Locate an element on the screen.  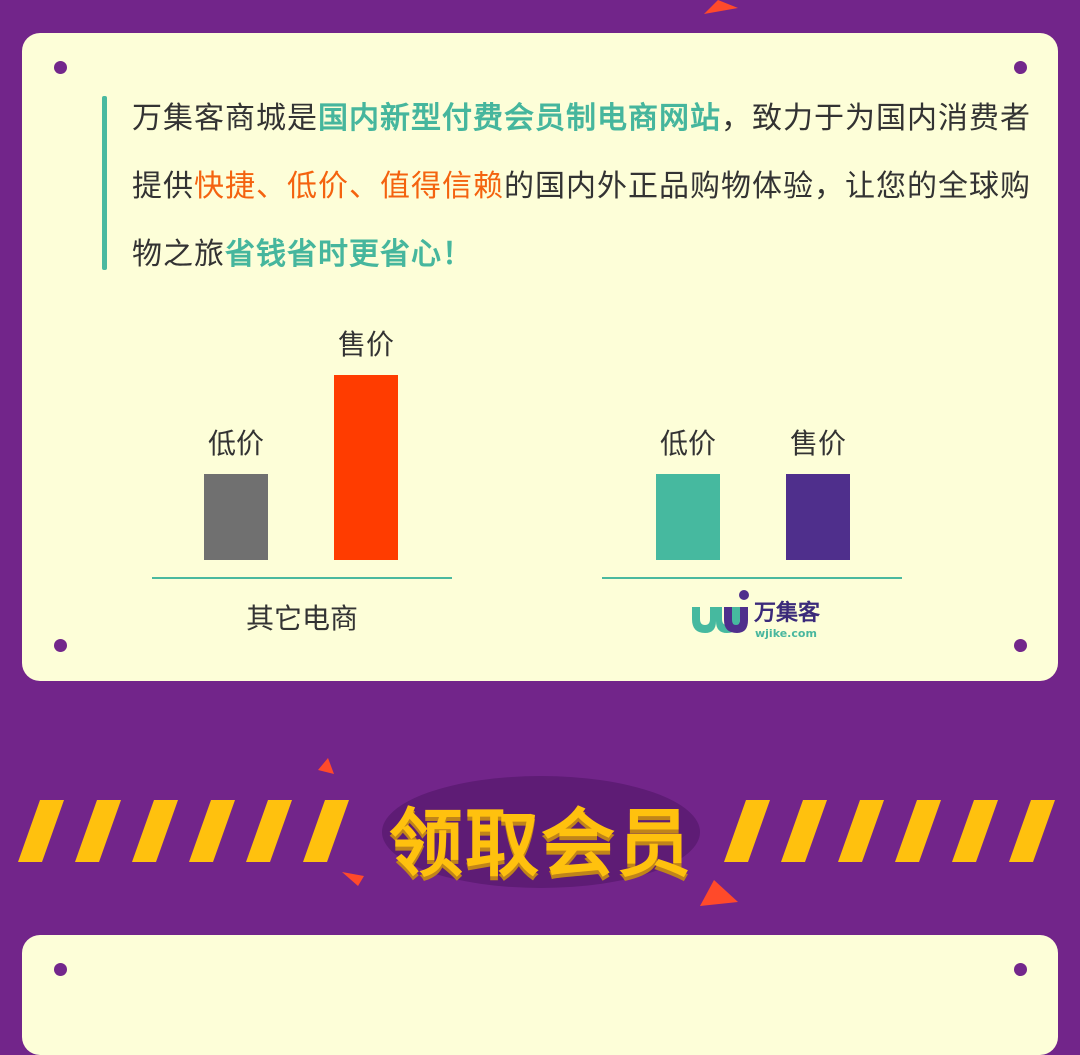
title-backdrop is located at coordinates (541, 832).